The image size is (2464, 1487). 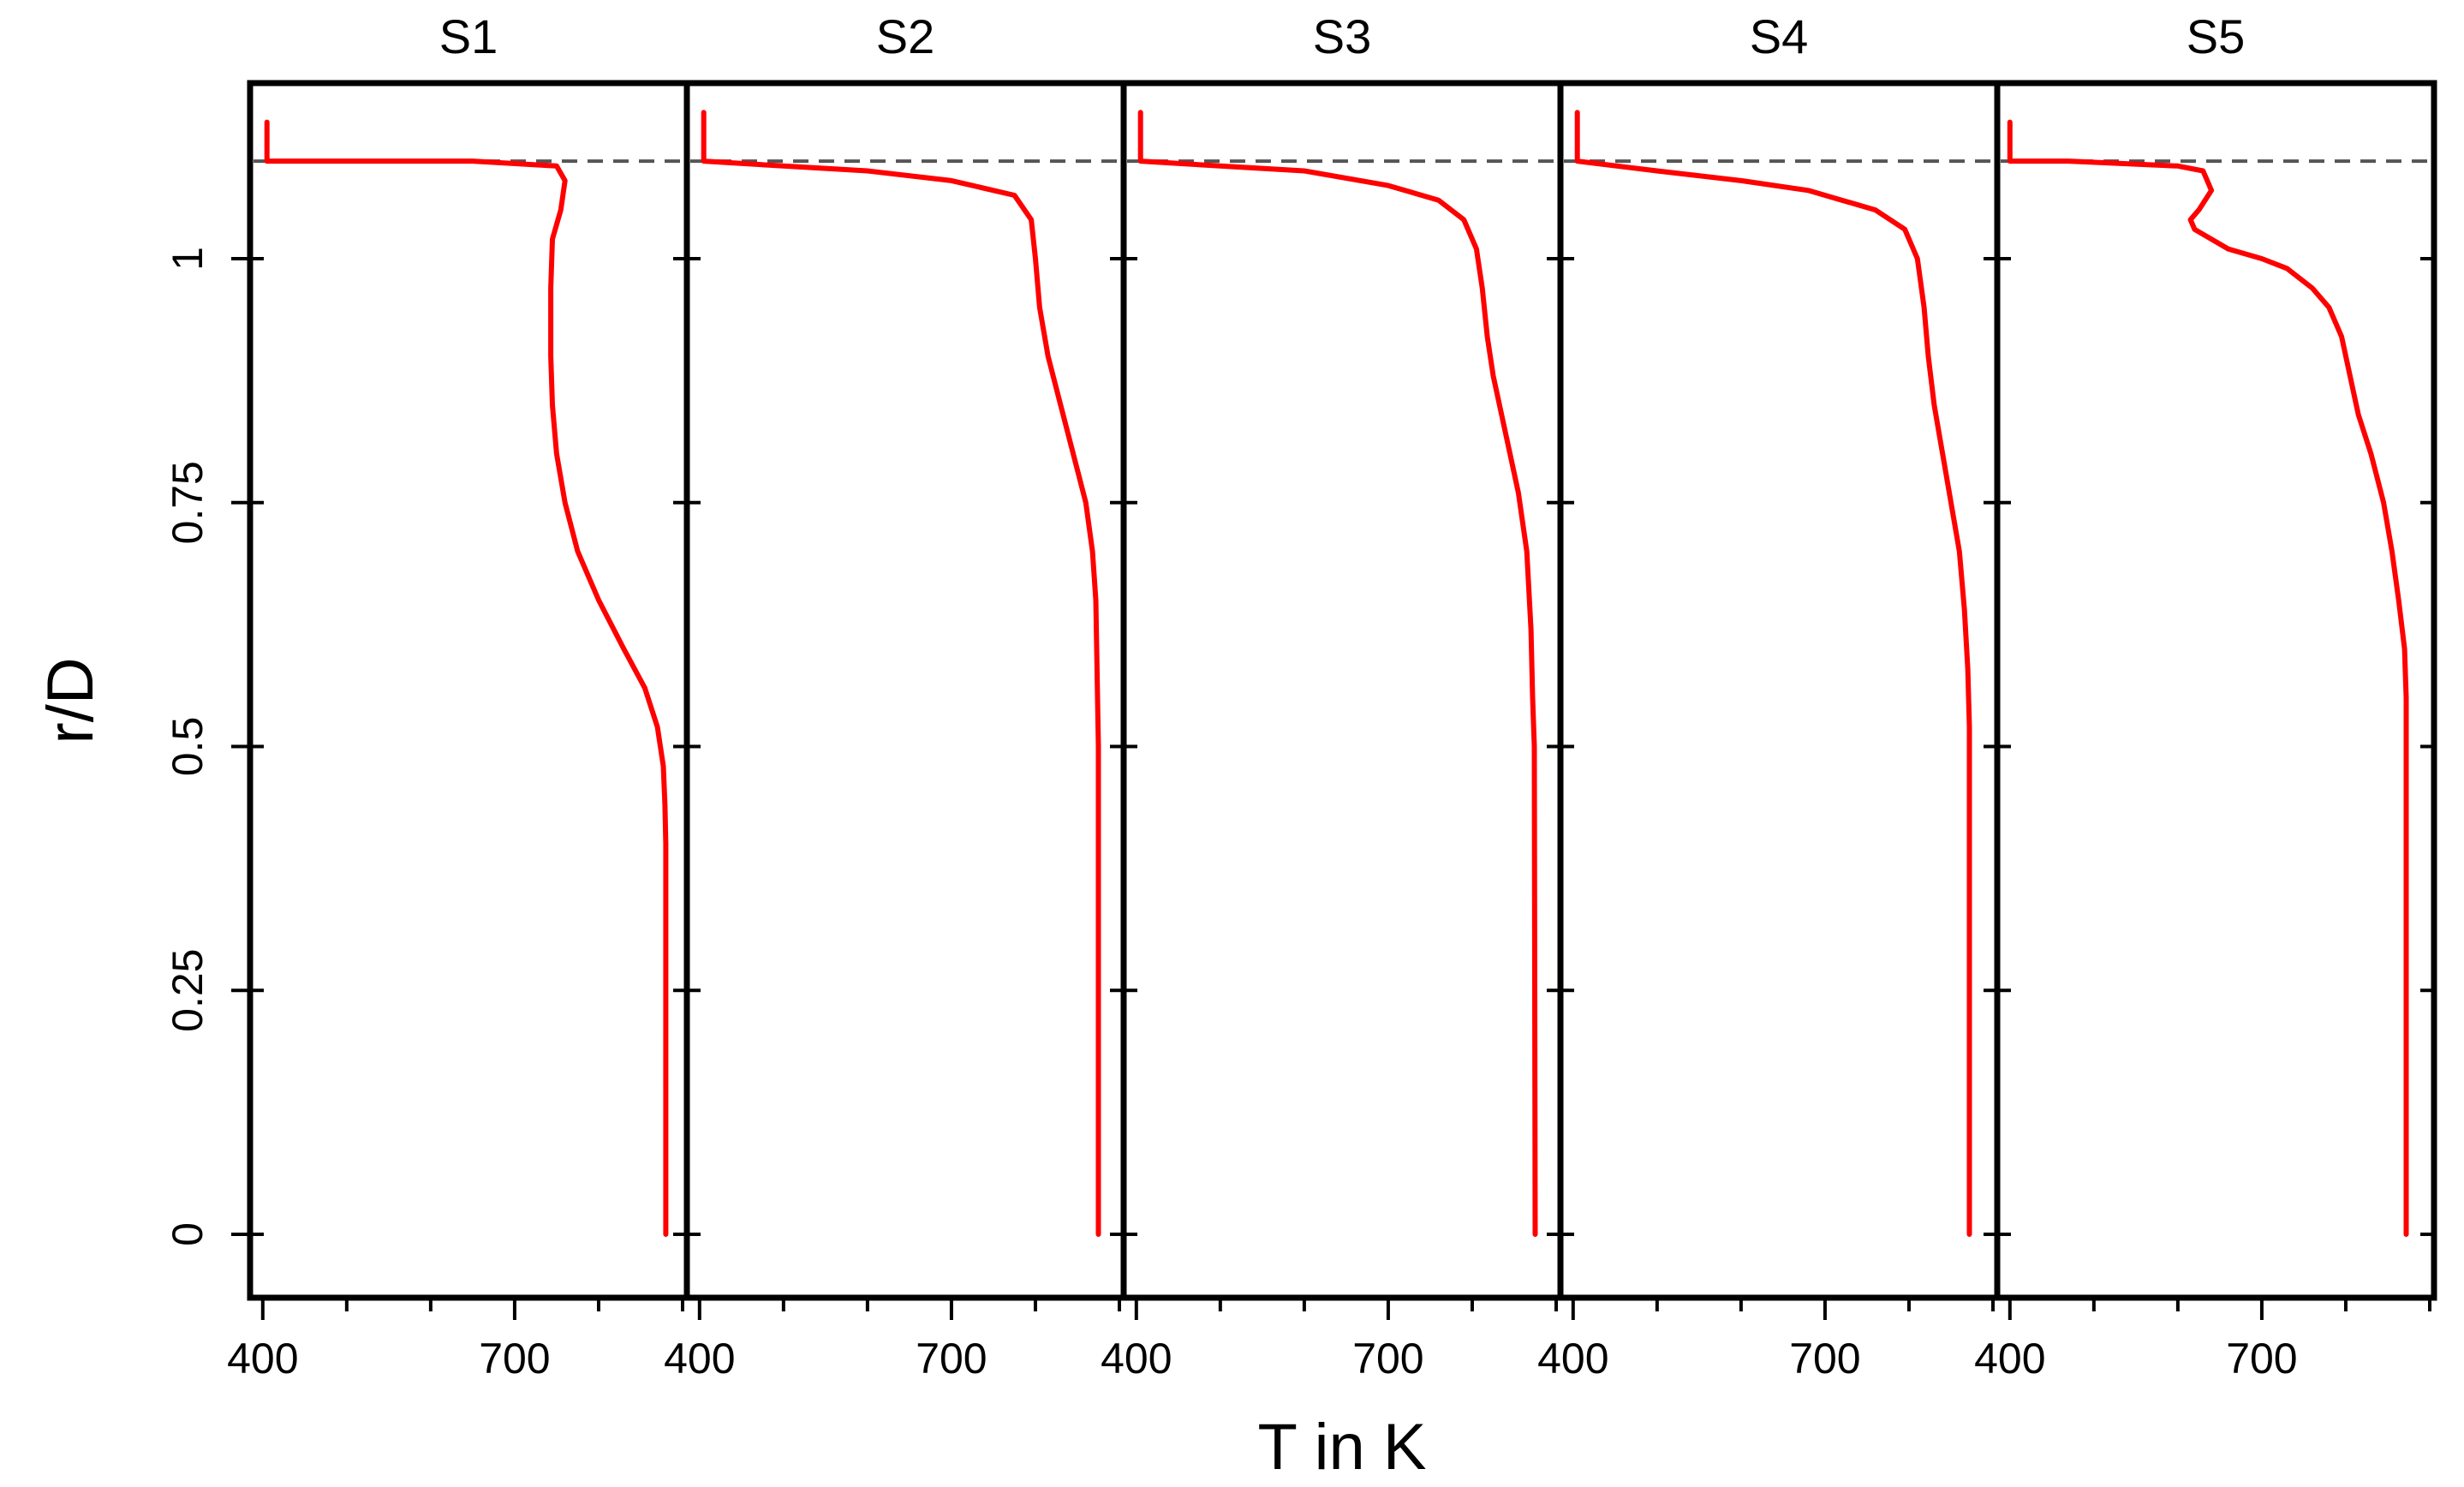 What do you see at coordinates (188, 259) in the screenshot?
I see `y-tick-label: 1` at bounding box center [188, 259].